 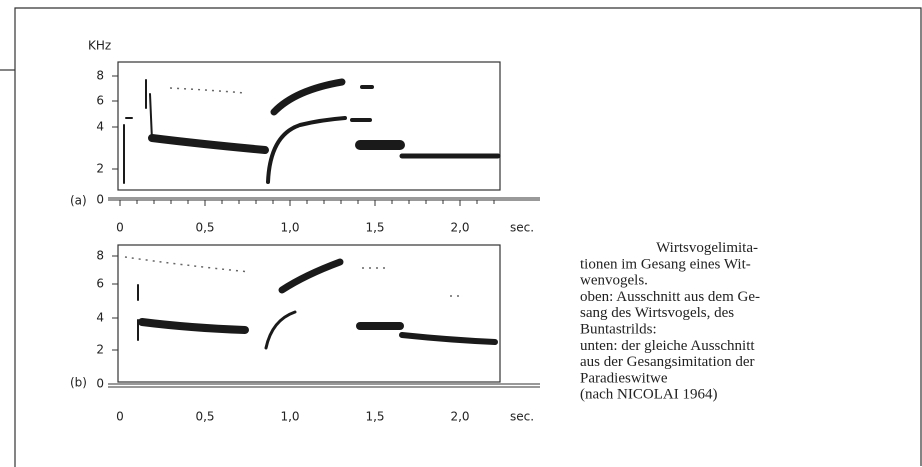 I want to click on panel-label: (a), so click(x=78, y=201).